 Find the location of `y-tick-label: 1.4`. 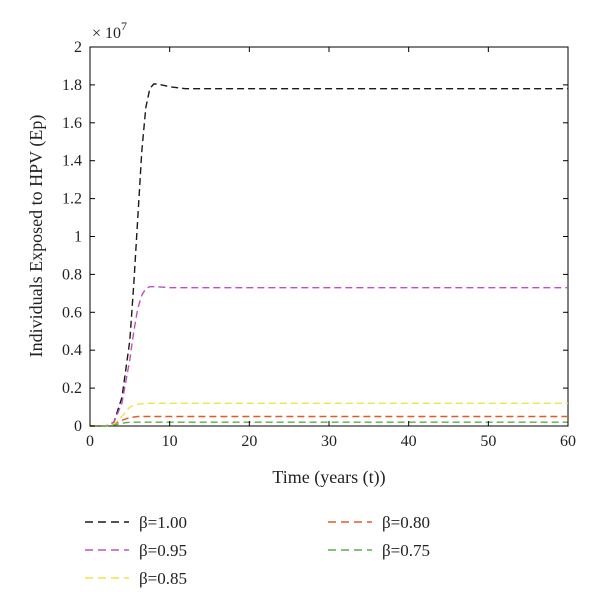

y-tick-label: 1.4 is located at coordinates (72, 161).